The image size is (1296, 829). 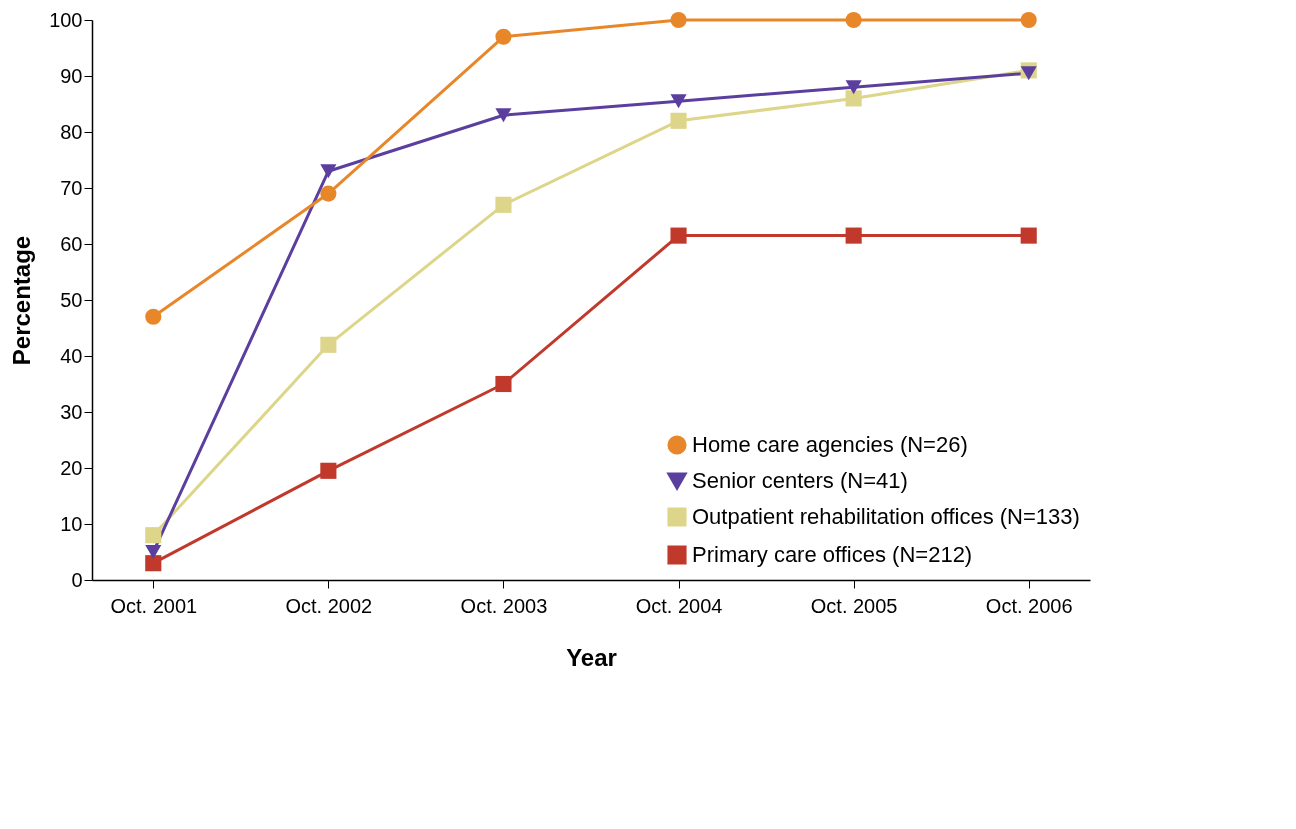 What do you see at coordinates (886, 516) in the screenshot?
I see `legend-label: Outpatient rehabilitation offices (N=133)` at bounding box center [886, 516].